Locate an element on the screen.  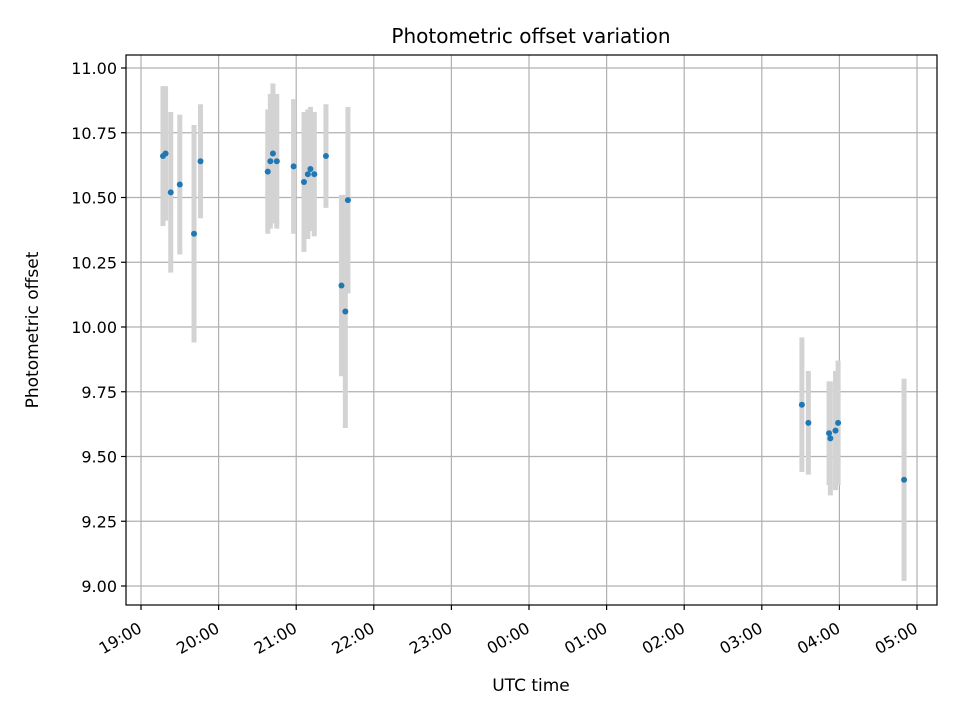
x-tick-label: 02:00 is located at coordinates (663, 638).